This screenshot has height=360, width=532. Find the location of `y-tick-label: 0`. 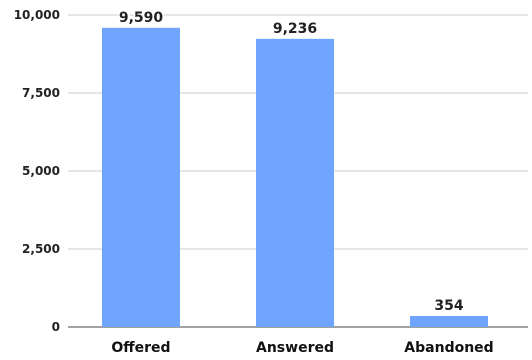

y-tick-label: 0 is located at coordinates (56, 327).